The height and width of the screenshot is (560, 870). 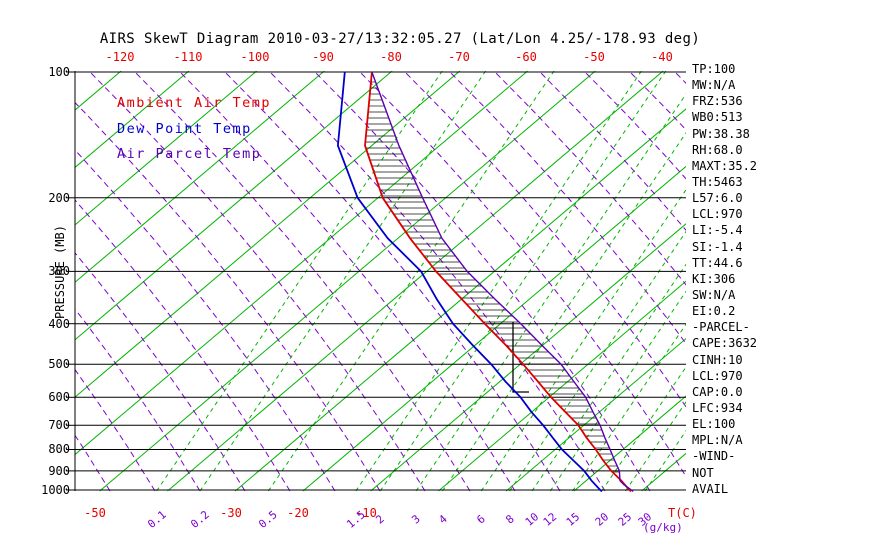 What do you see at coordinates (594, 57) in the screenshot?
I see `top-temp-tick: -50` at bounding box center [594, 57].